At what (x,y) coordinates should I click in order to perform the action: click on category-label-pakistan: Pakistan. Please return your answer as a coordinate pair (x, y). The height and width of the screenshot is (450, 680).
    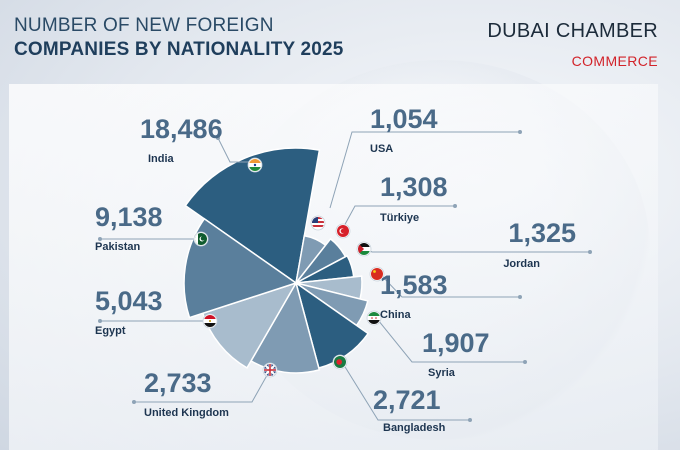
    Looking at the image, I should click on (118, 247).